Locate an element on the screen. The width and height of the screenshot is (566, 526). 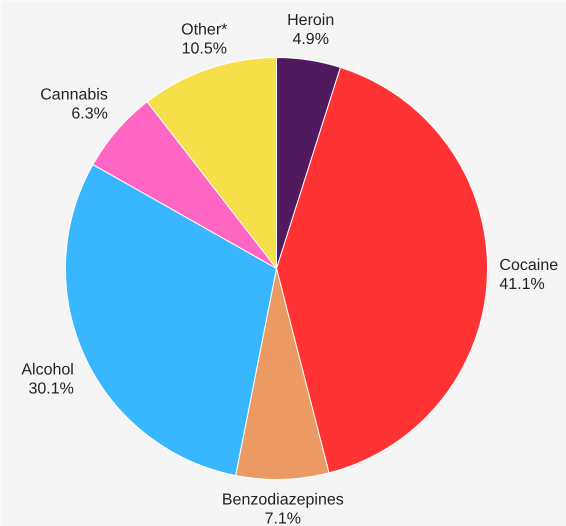
slice-label: Cocaine is located at coordinates (528, 265).